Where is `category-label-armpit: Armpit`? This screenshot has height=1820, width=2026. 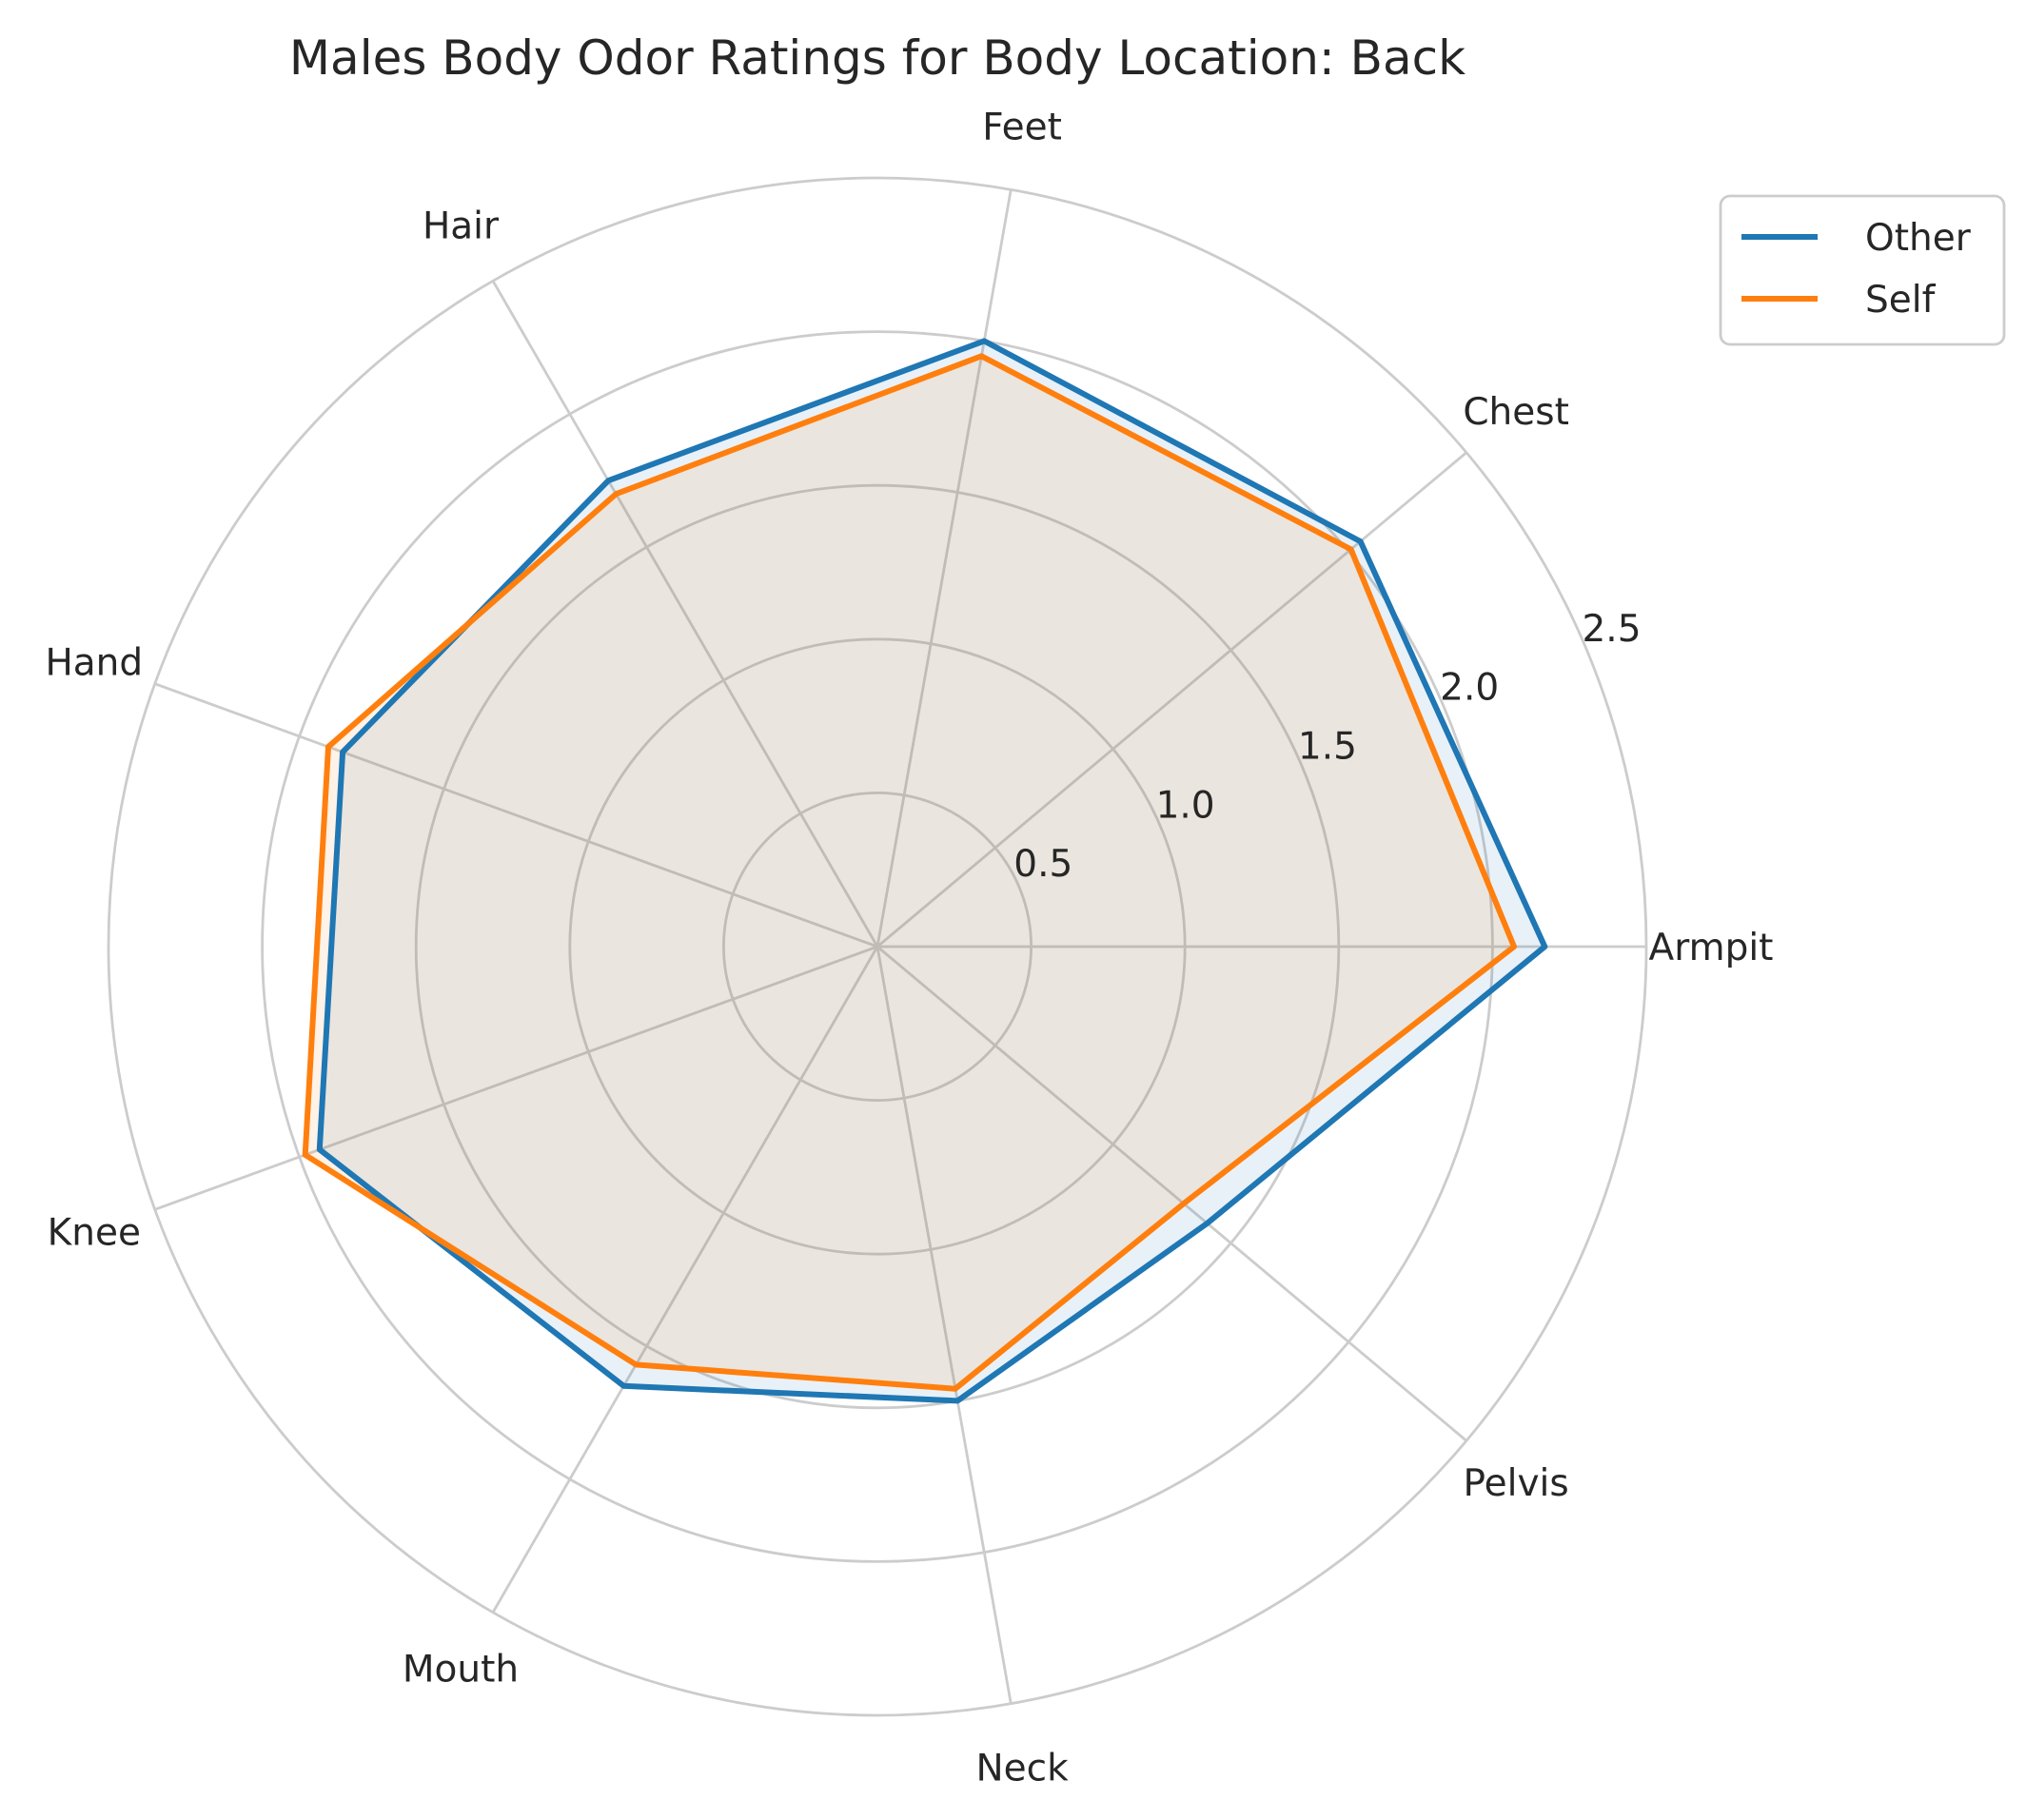 category-label-armpit: Armpit is located at coordinates (1712, 948).